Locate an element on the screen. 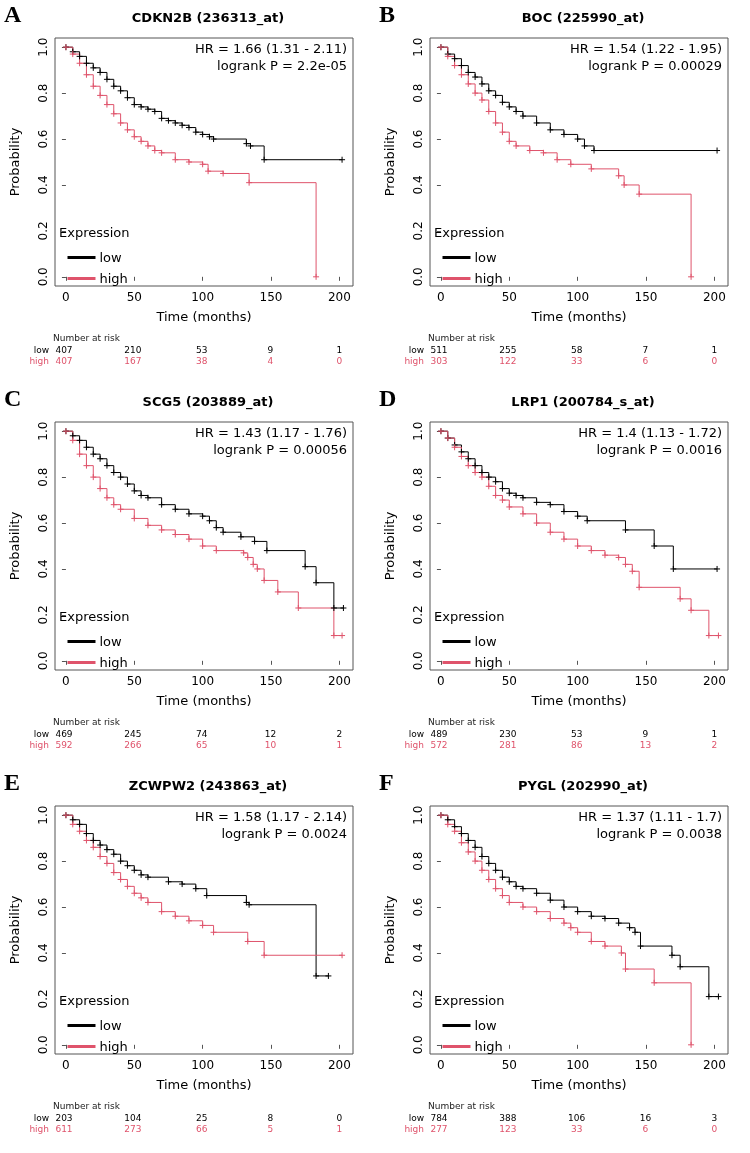 This screenshot has height=1153, width=750. annotation: logrank P = 0.00056 is located at coordinates (280, 449).